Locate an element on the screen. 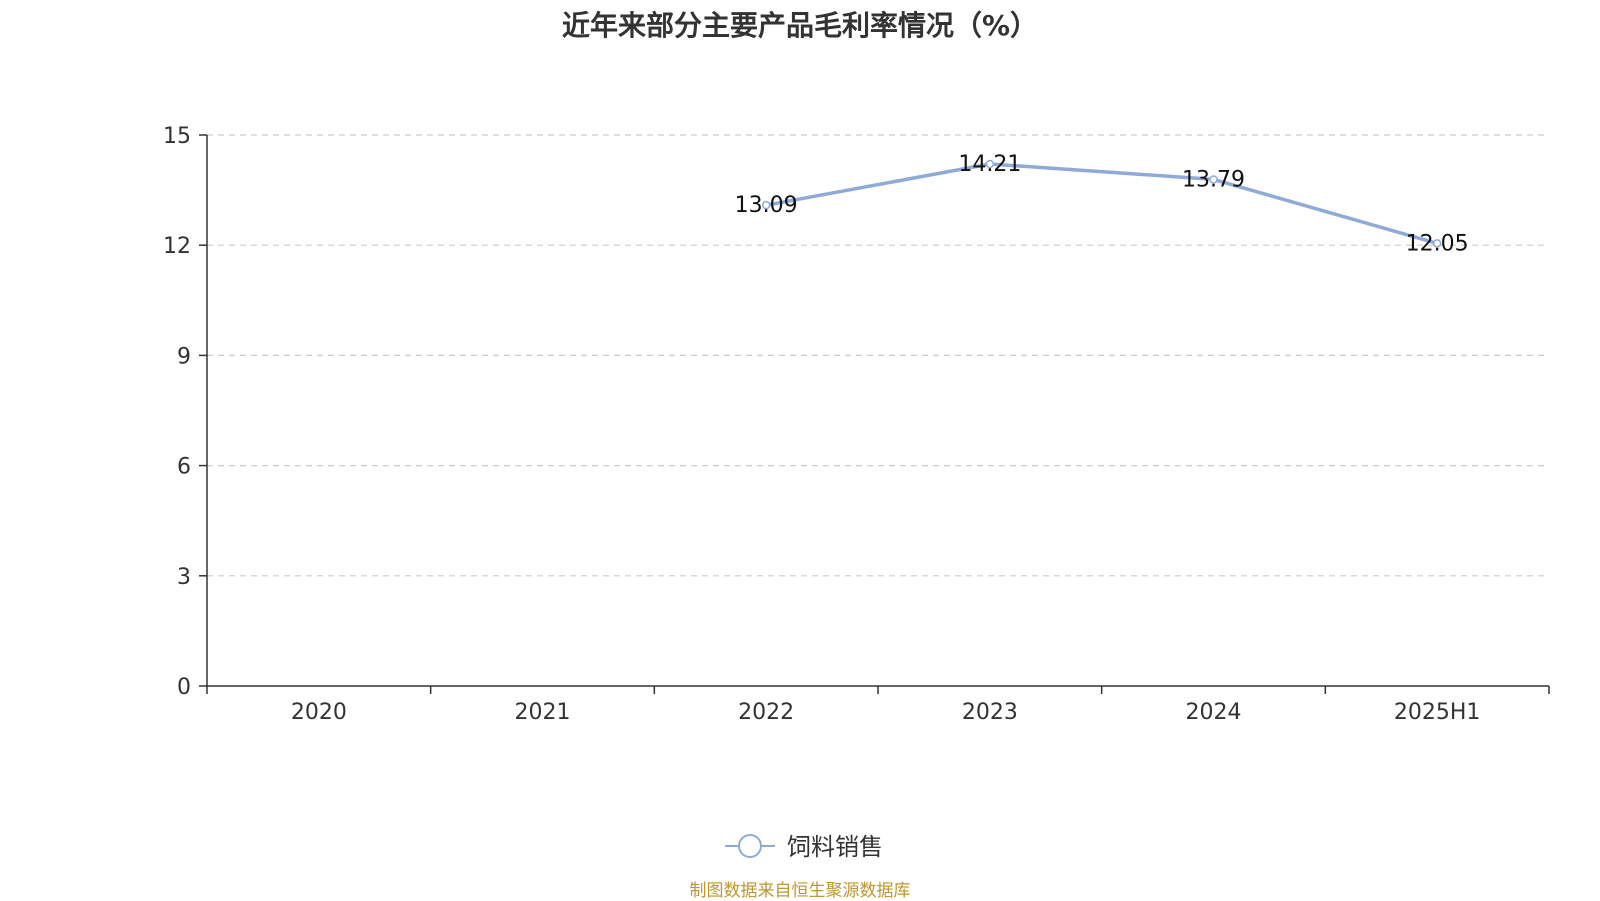  series-line is located at coordinates (1101, 204).